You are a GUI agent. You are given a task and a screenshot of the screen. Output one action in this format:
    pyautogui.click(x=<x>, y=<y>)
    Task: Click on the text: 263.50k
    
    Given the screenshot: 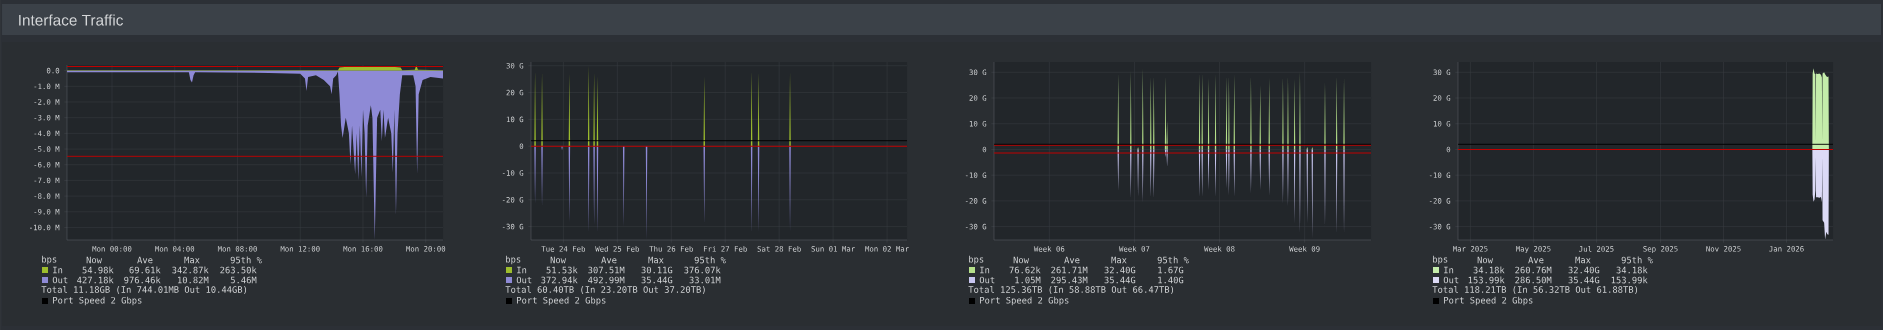 What is the action you would take?
    pyautogui.click(x=238, y=270)
    